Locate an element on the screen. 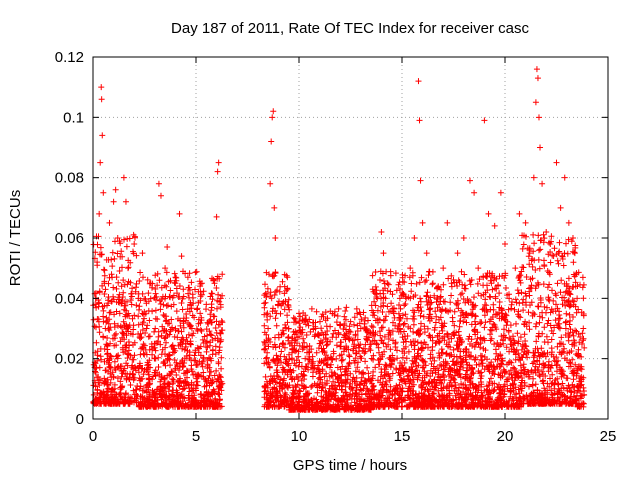 The width and height of the screenshot is (640, 485). y-axis-label: ROTI / TECUs is located at coordinates (15, 238).